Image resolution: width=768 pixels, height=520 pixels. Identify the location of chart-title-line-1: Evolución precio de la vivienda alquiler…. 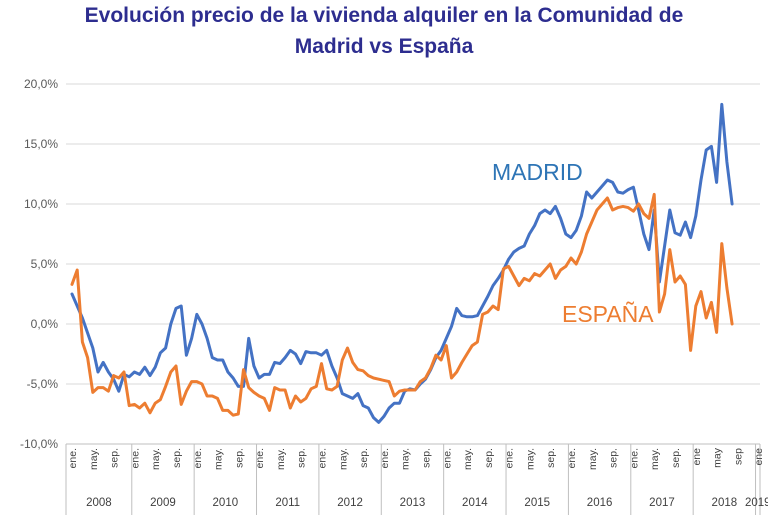
(384, 15).